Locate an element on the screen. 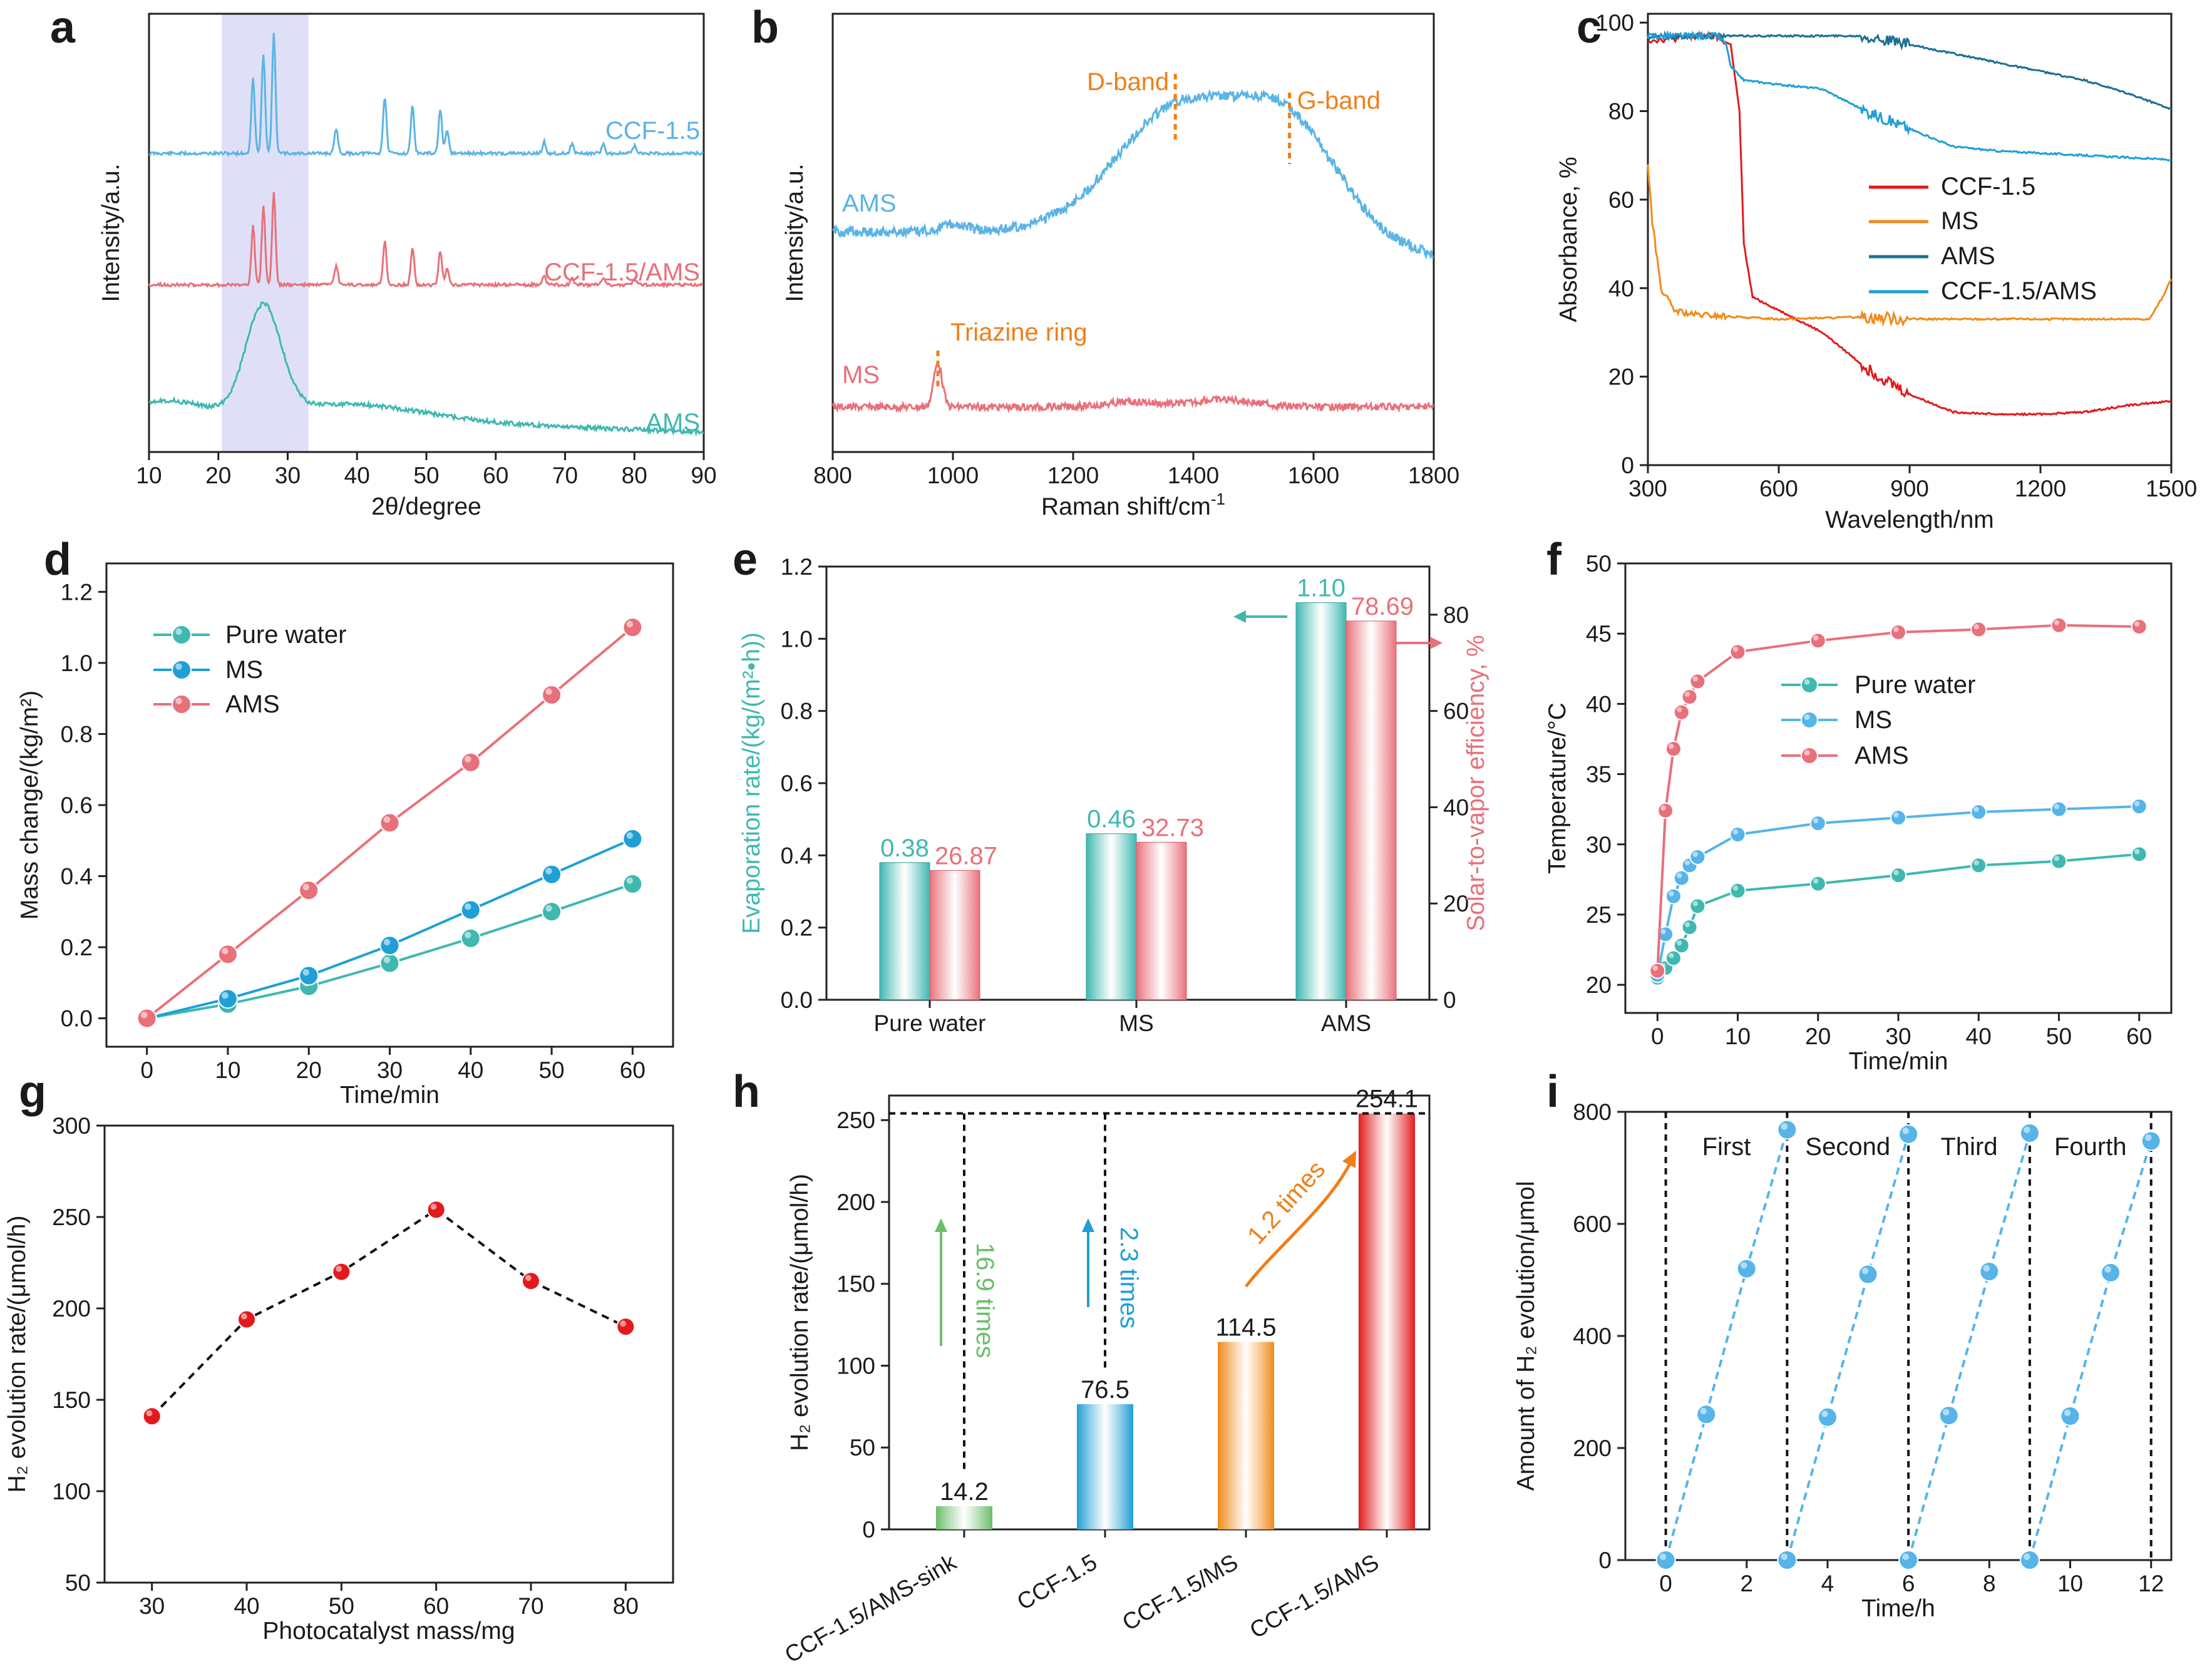  y-tick-label: 0.8 is located at coordinates (77, 734).